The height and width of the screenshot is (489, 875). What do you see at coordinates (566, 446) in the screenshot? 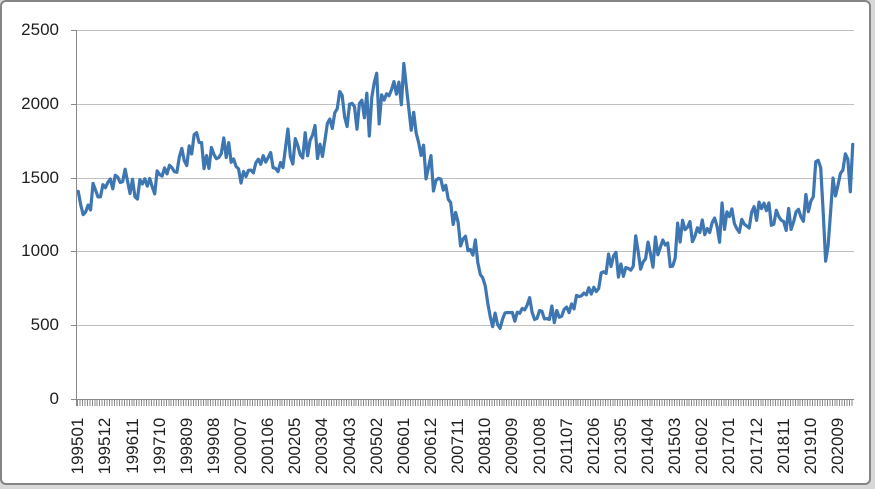
I see `x-label-201107: 201107` at bounding box center [566, 446].